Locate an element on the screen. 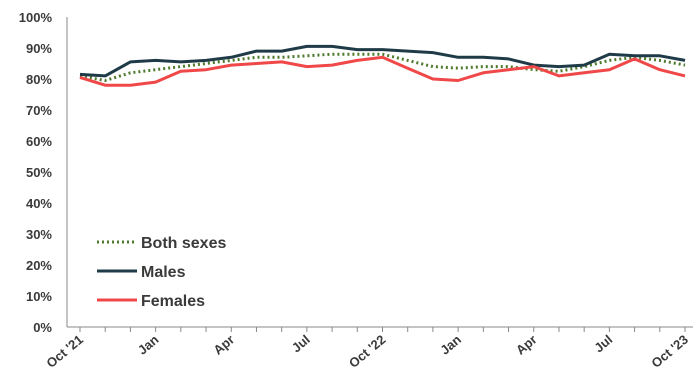 This screenshot has height=386, width=695. legend: Both sexes Males Females is located at coordinates (161, 272).